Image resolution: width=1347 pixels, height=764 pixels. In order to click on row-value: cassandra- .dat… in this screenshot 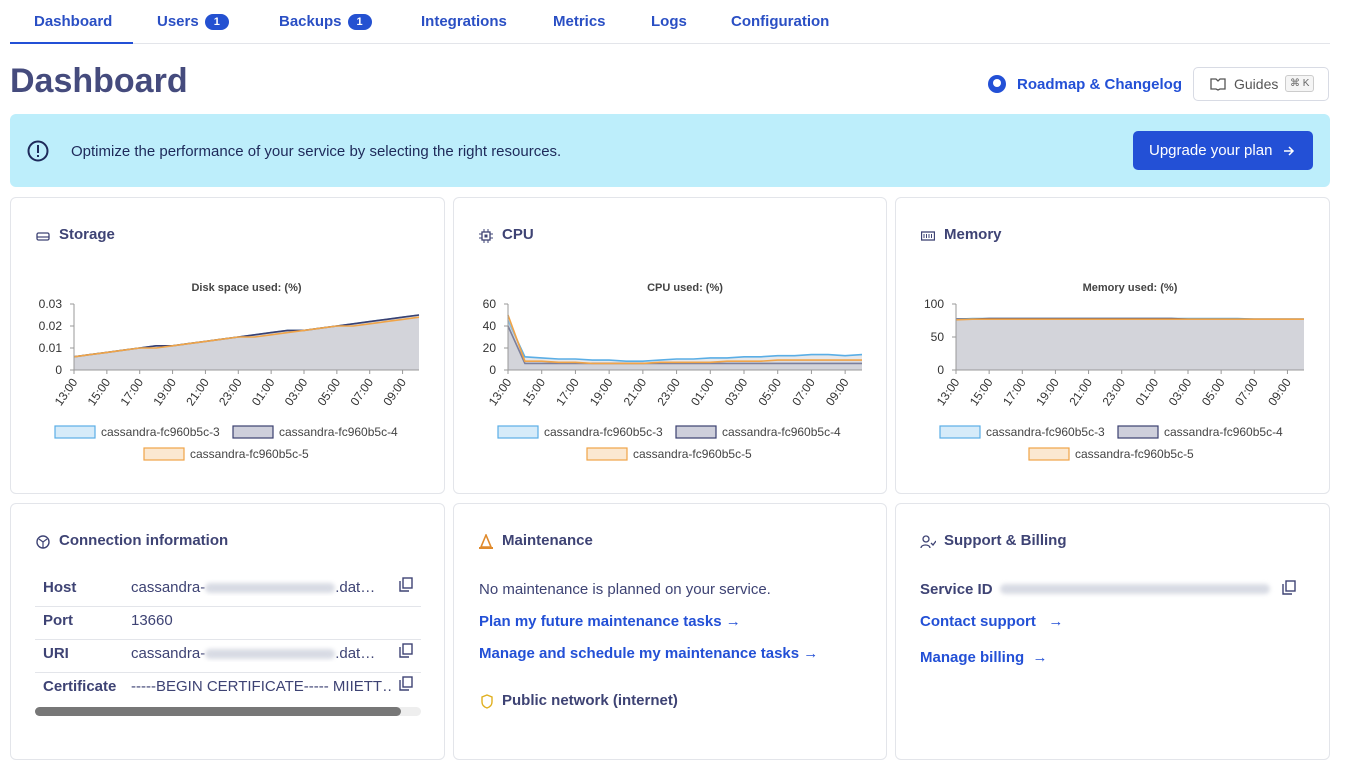, I will do `click(261, 653)`.